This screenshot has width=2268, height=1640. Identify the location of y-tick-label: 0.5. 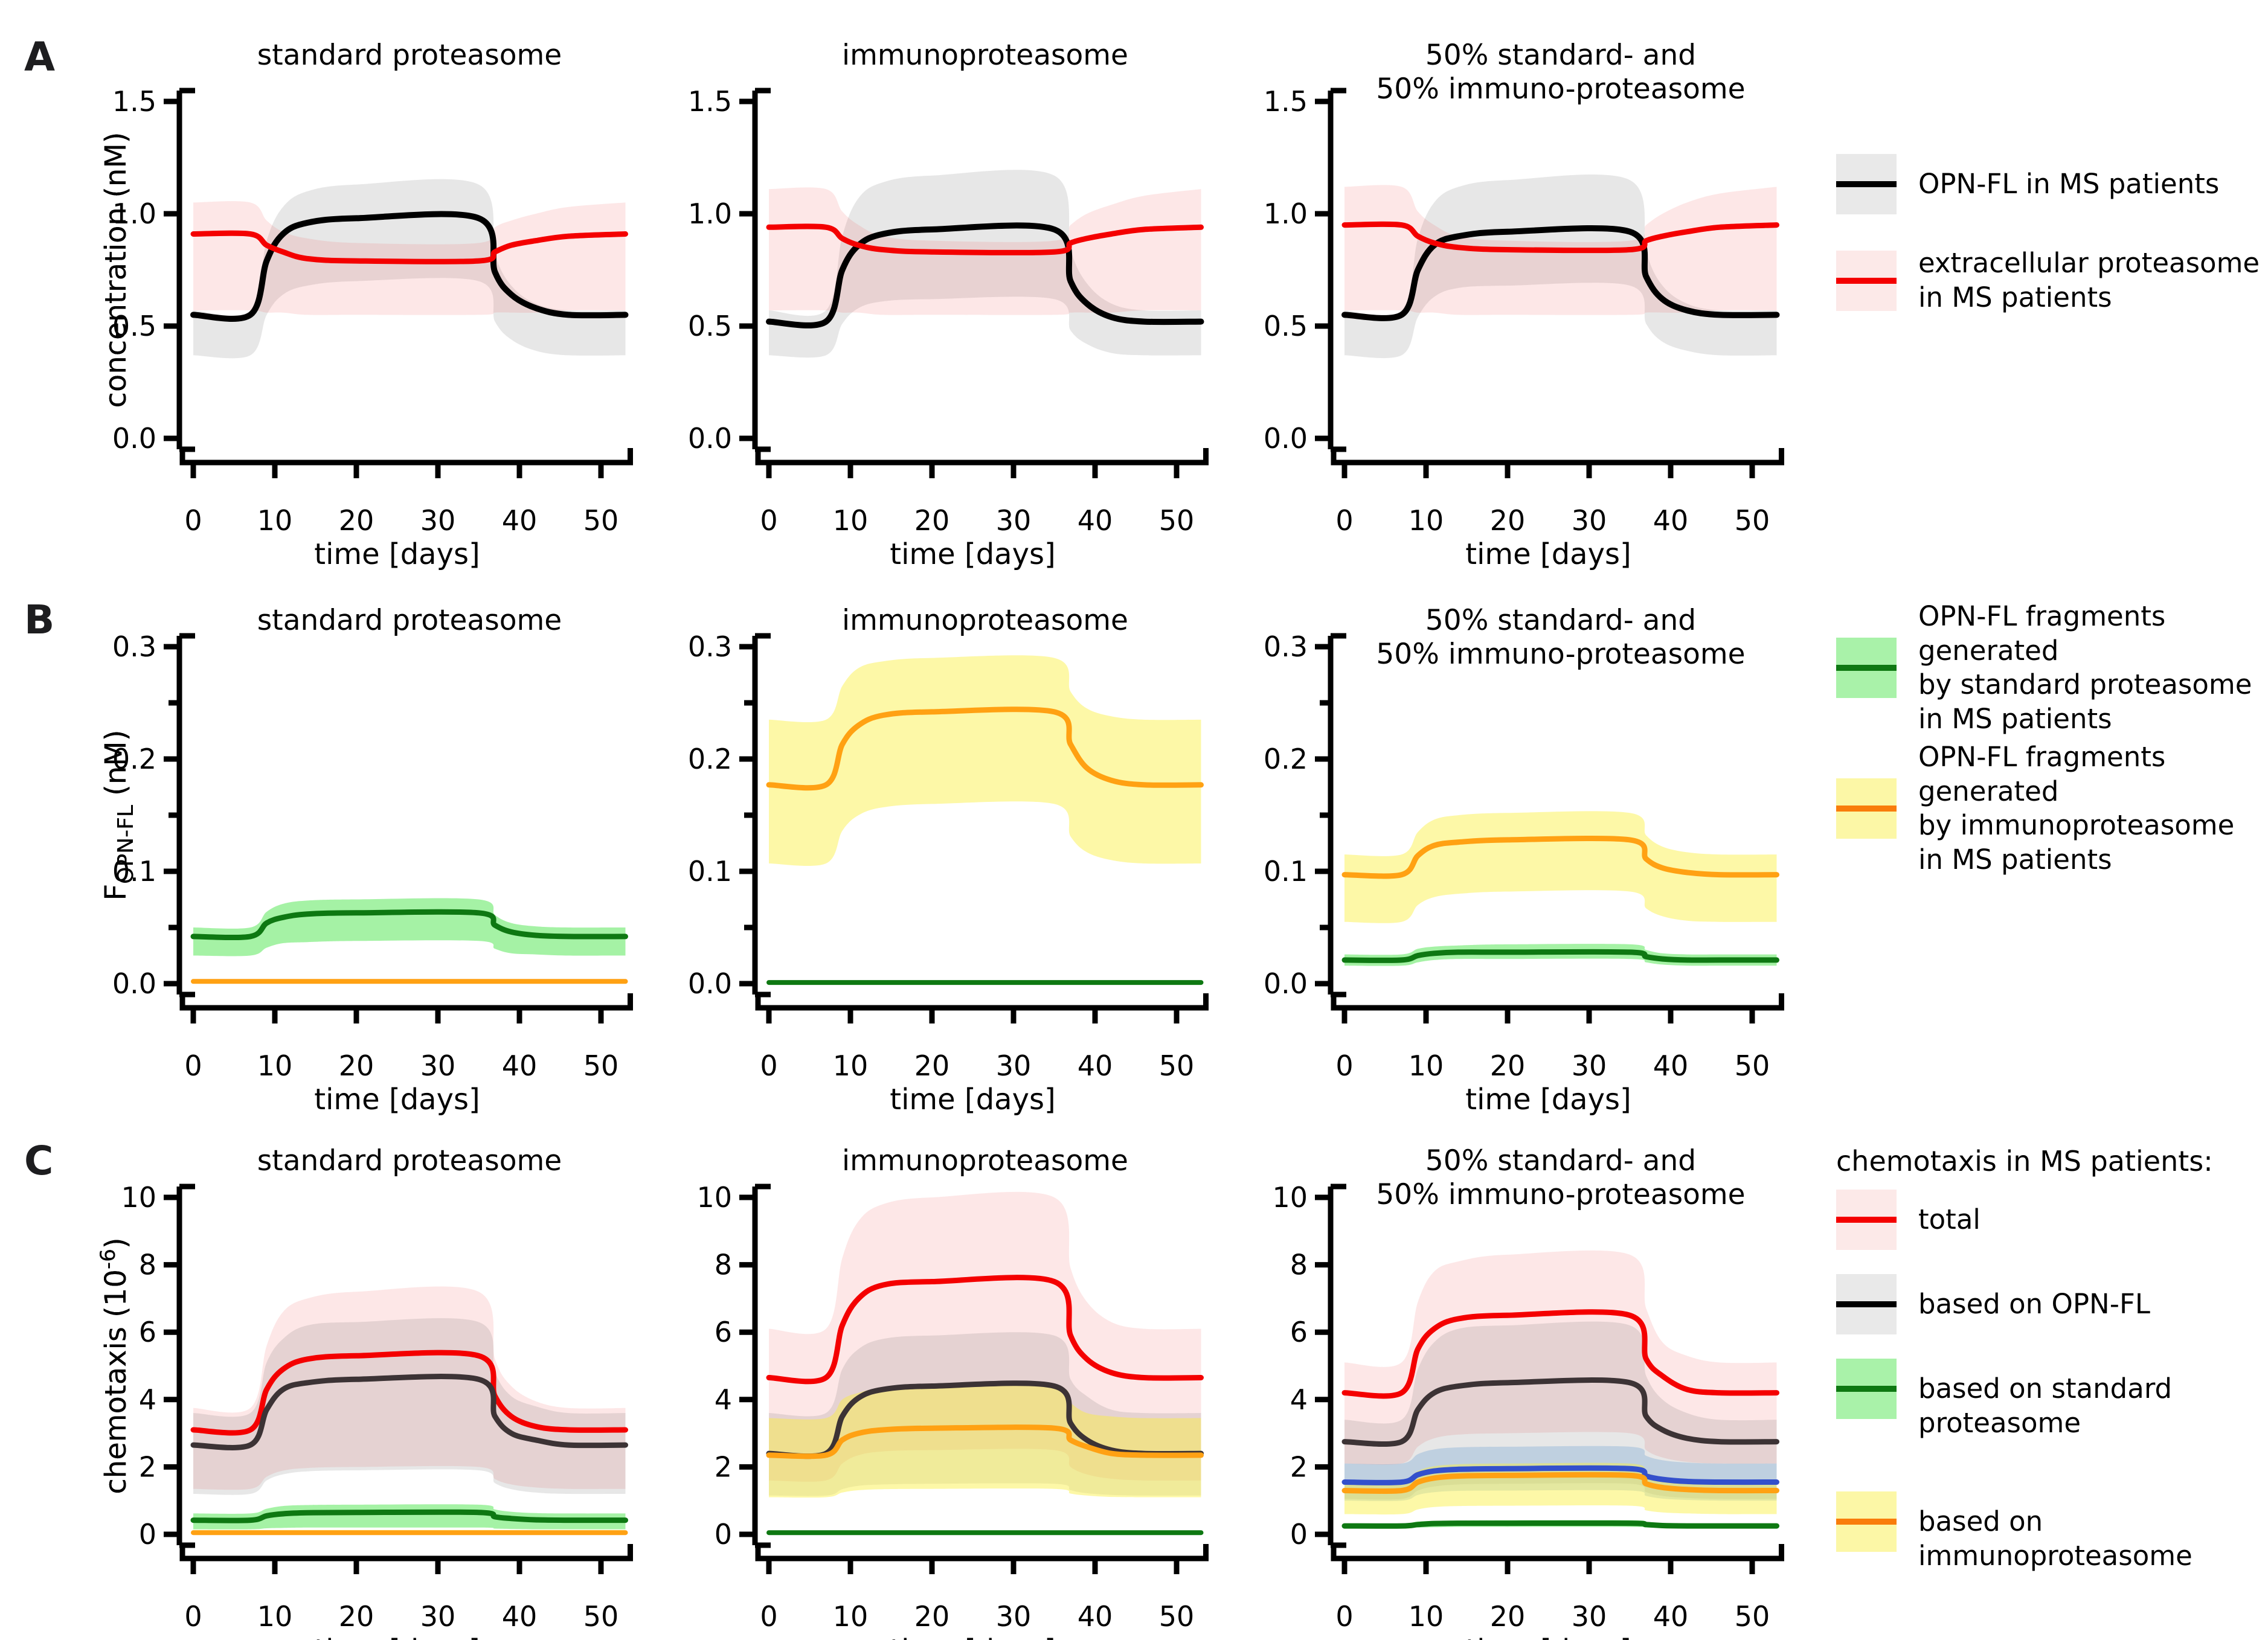
(710, 326).